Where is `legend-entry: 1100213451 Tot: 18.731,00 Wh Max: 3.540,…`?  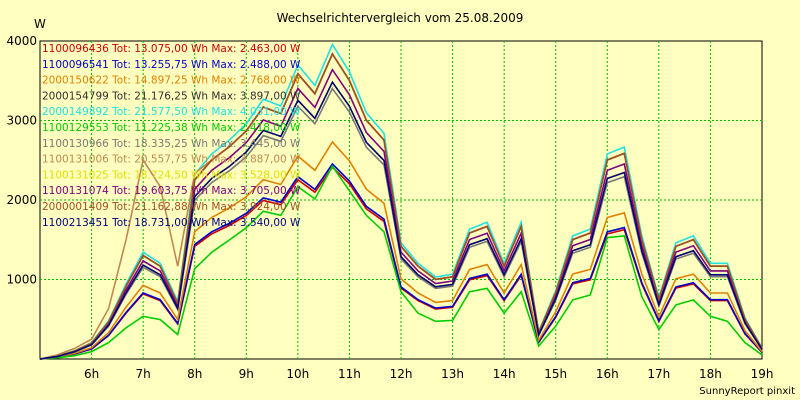 legend-entry: 1100213451 Tot: 18.731,00 Wh Max: 3.540,… is located at coordinates (171, 223).